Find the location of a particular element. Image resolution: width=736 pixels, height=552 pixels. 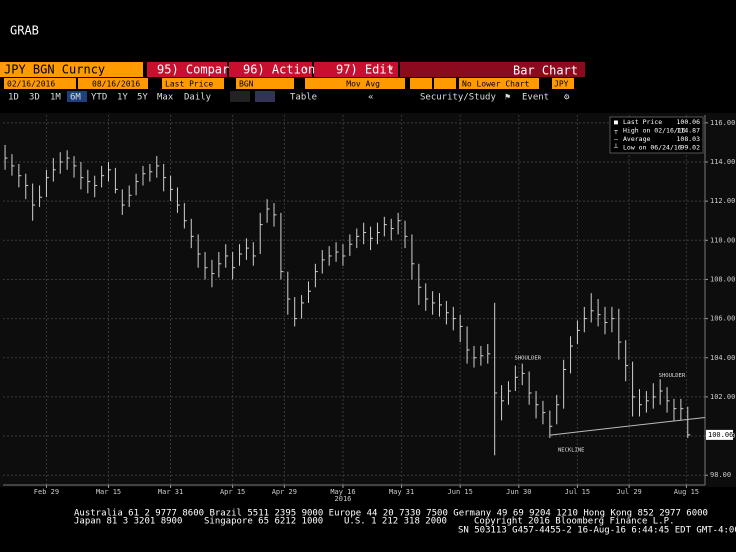

legend-value: 99.02 is located at coordinates (690, 148).